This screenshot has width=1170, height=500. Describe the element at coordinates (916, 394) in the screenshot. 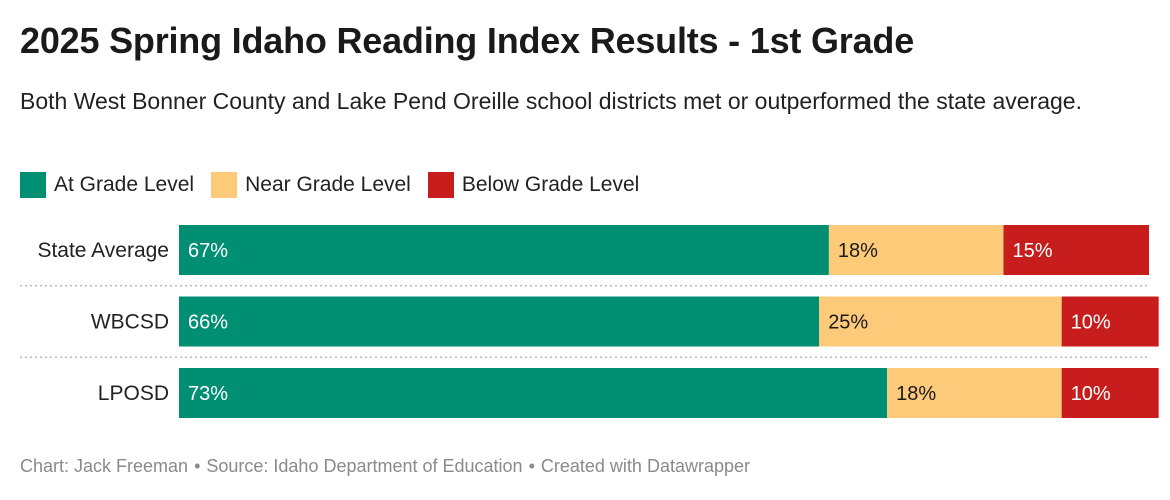

I see `data-label-lposd-near-grade-level: 18%` at that location.